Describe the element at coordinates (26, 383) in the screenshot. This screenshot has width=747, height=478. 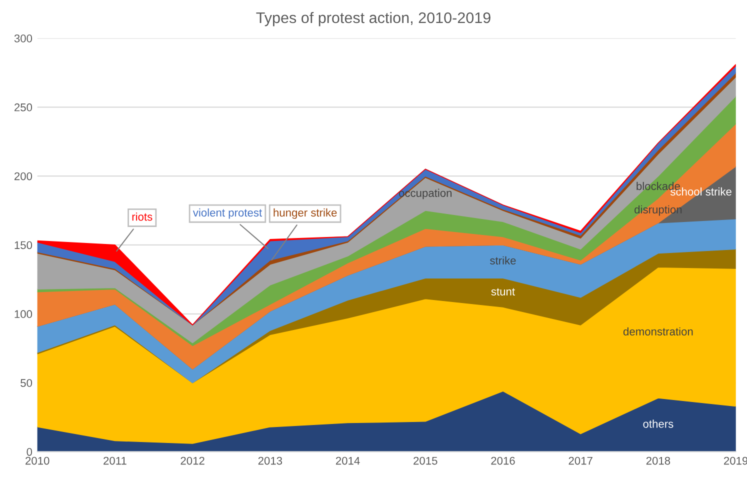
I see `y-tick-label: 50` at that location.